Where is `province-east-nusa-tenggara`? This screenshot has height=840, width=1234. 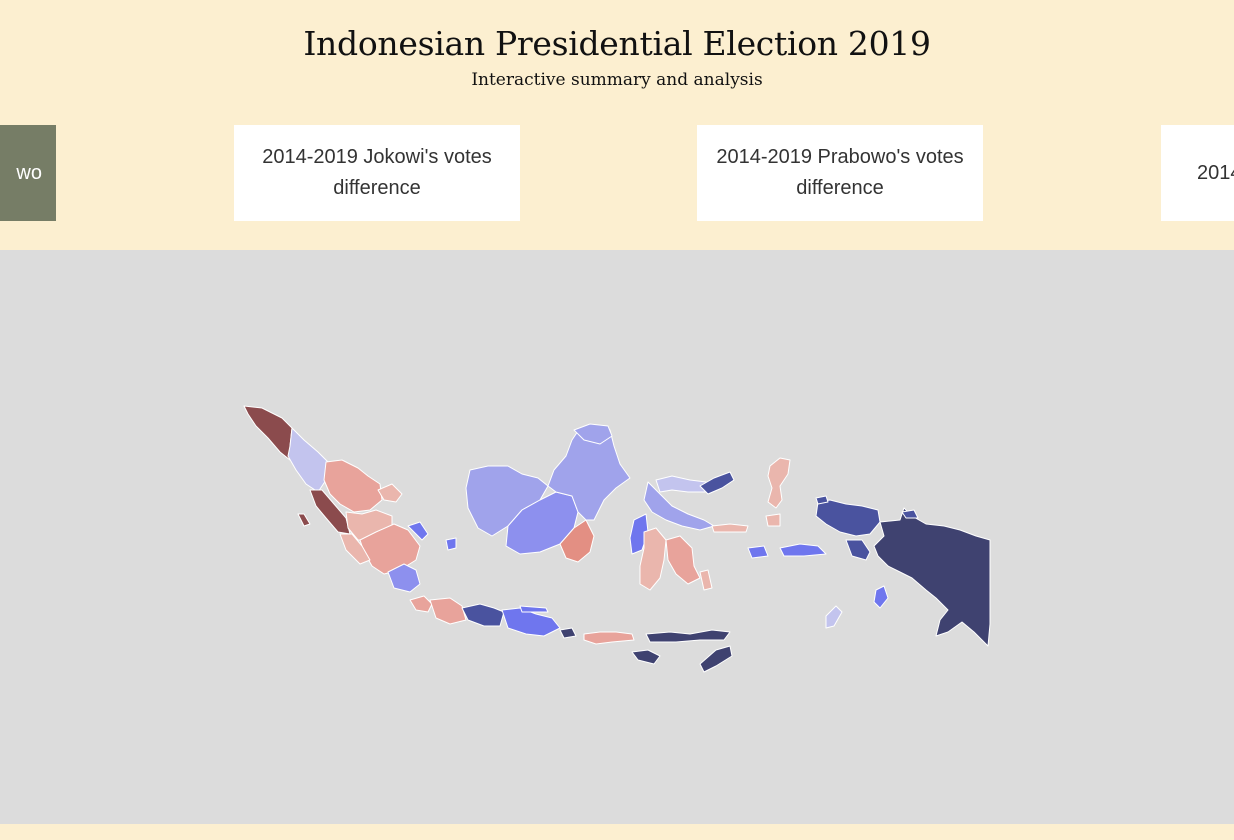 province-east-nusa-tenggara is located at coordinates (688, 636).